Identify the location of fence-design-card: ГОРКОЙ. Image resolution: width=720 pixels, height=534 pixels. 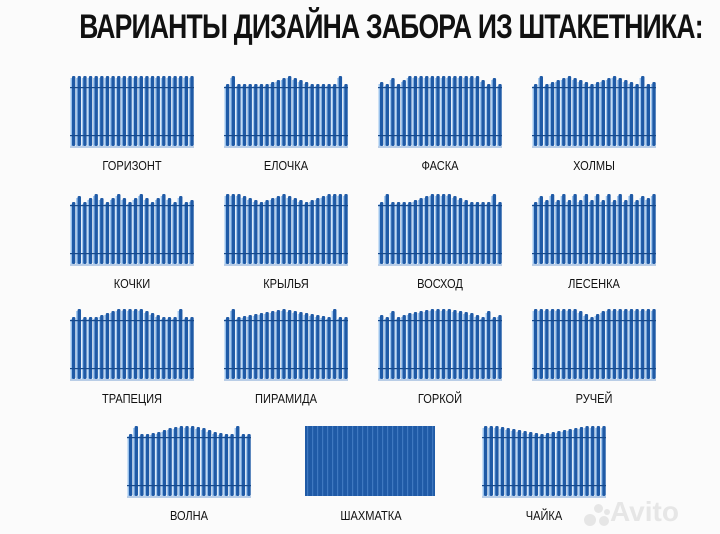
(440, 360).